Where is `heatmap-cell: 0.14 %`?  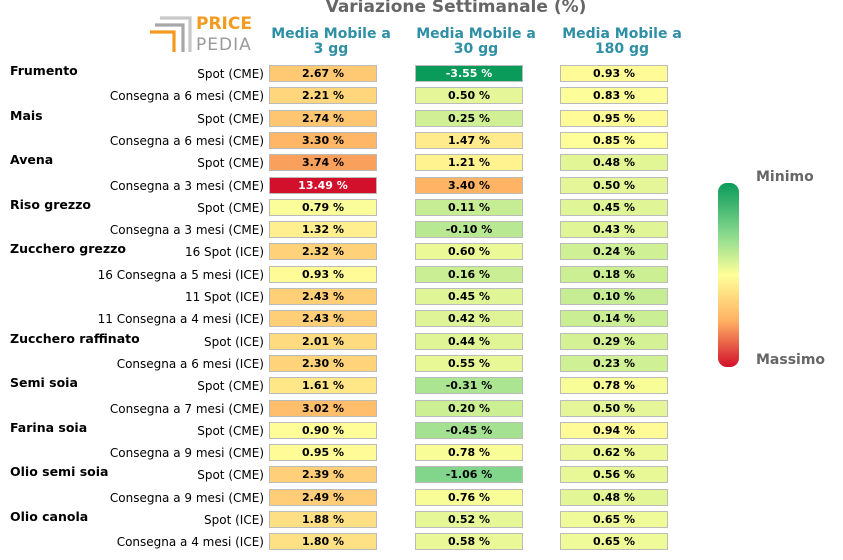 heatmap-cell: 0.14 % is located at coordinates (614, 319).